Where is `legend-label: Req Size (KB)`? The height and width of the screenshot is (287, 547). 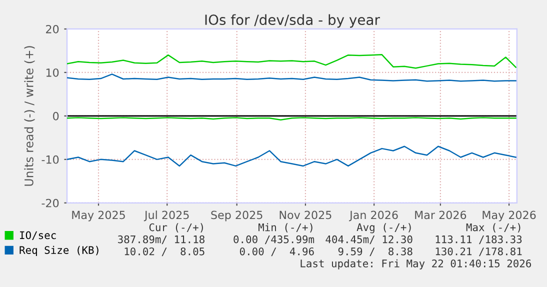 legend-label: Req Size (KB) is located at coordinates (59, 251).